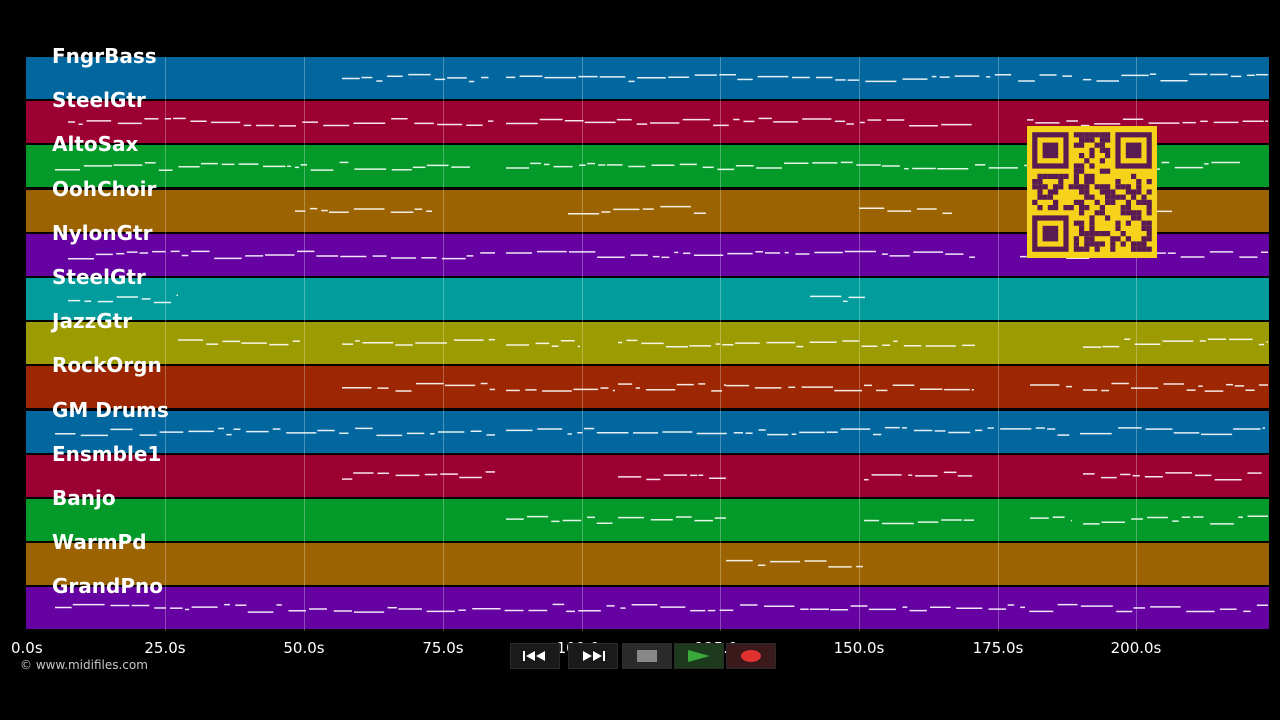 This screenshot has width=1280, height=720. I want to click on fast-forward-button, so click(593, 656).